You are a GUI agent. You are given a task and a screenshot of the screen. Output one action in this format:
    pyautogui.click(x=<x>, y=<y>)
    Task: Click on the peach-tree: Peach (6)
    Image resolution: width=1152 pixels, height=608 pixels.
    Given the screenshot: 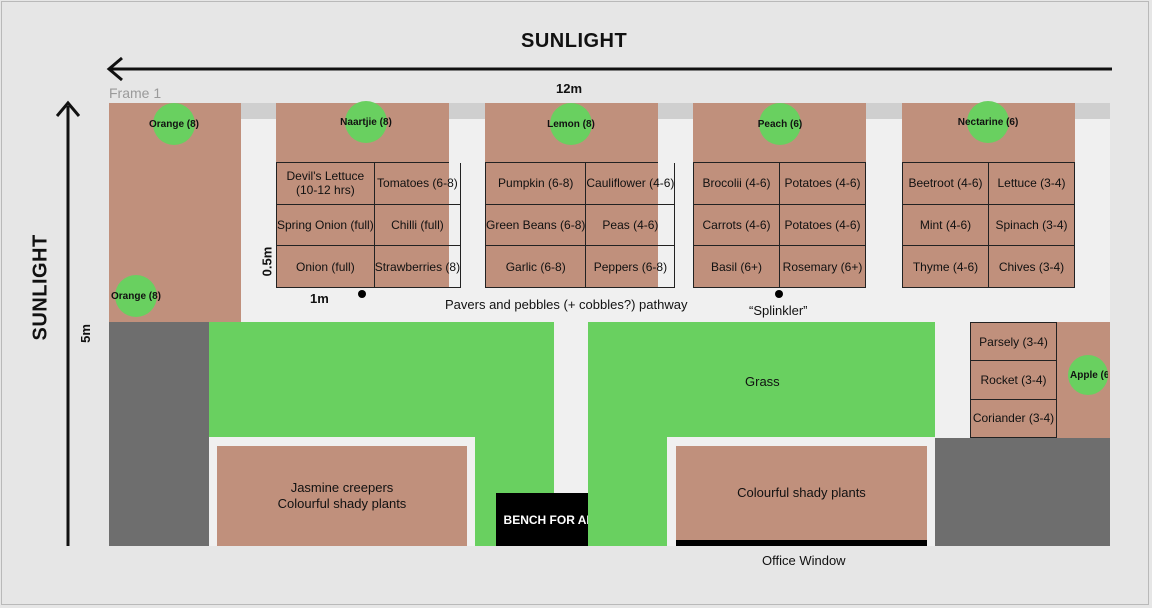 What is the action you would take?
    pyautogui.click(x=780, y=124)
    